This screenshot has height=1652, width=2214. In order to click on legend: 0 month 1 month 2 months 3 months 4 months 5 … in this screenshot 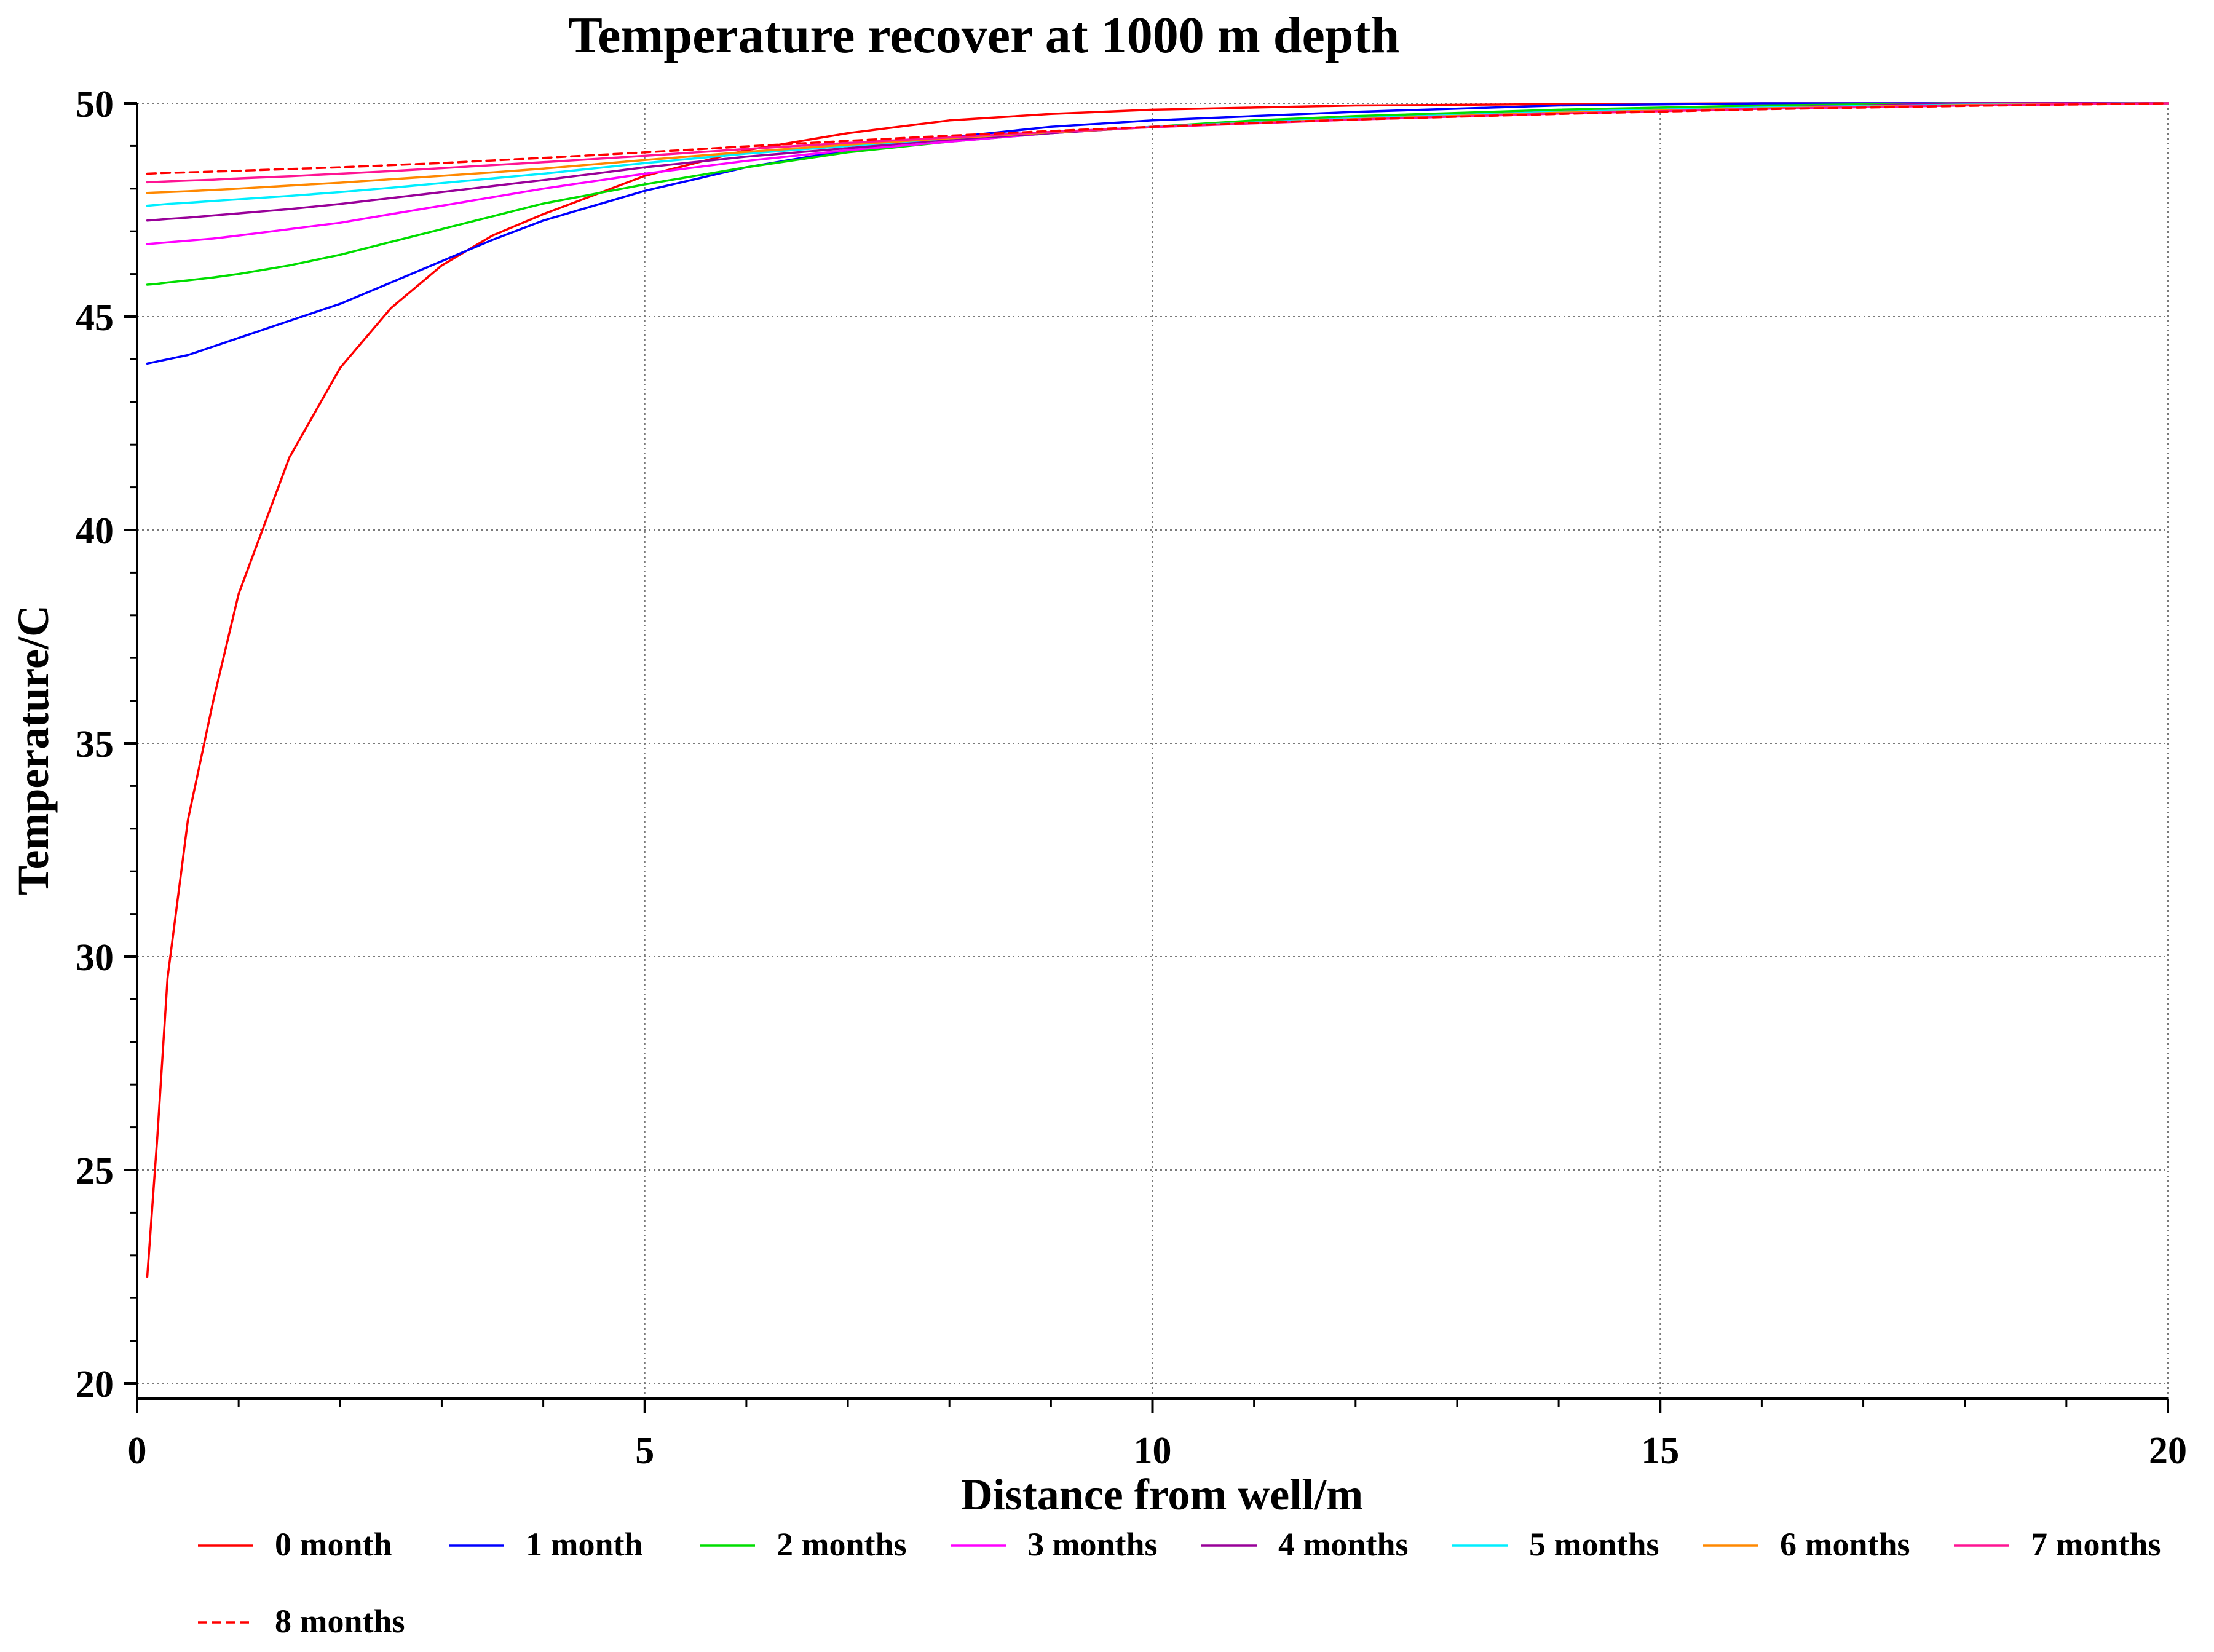, I will do `click(1179, 1583)`.